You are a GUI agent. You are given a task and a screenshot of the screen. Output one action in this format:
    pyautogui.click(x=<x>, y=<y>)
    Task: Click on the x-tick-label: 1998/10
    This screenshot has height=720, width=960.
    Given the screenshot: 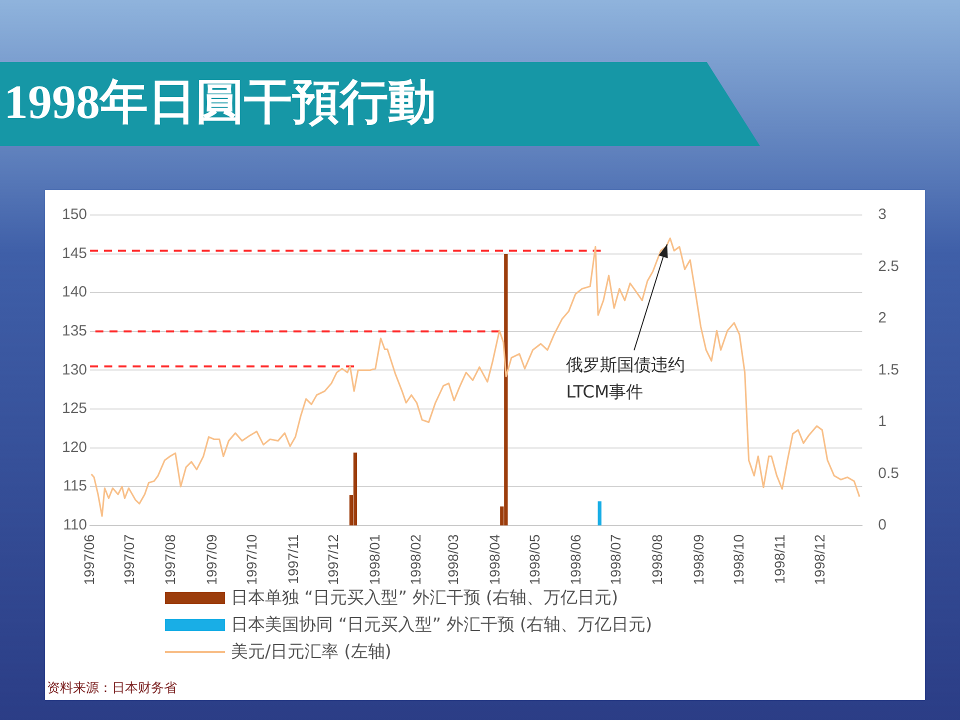 What is the action you would take?
    pyautogui.click(x=738, y=560)
    